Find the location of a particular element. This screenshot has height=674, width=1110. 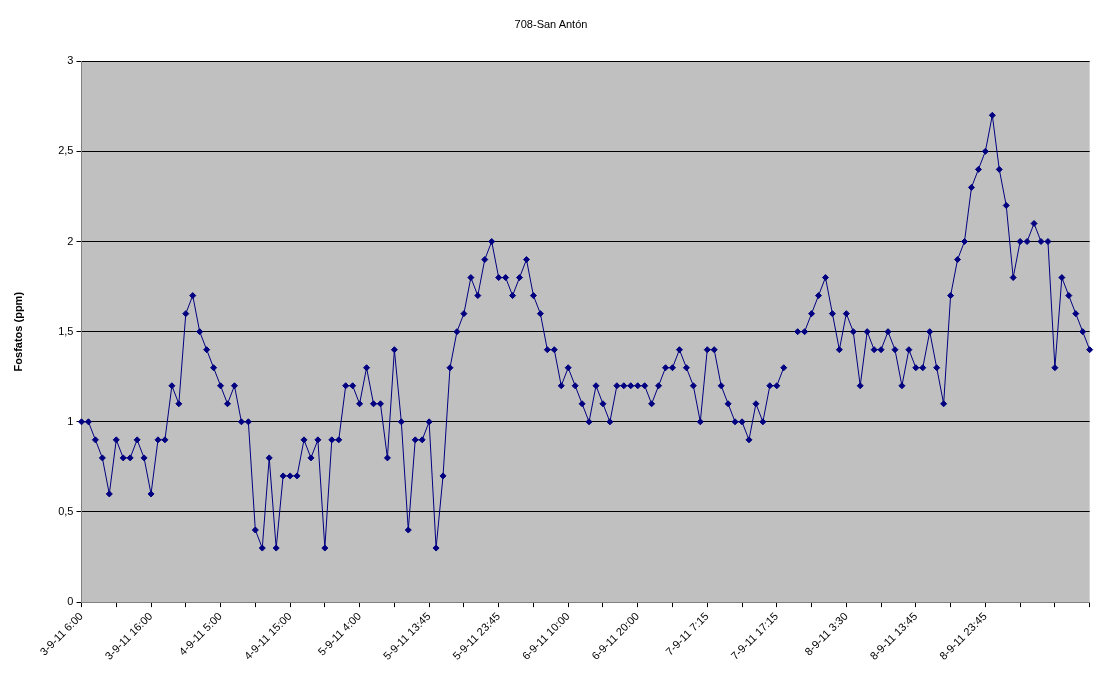

y-tick-label: 2 is located at coordinates (70, 240).